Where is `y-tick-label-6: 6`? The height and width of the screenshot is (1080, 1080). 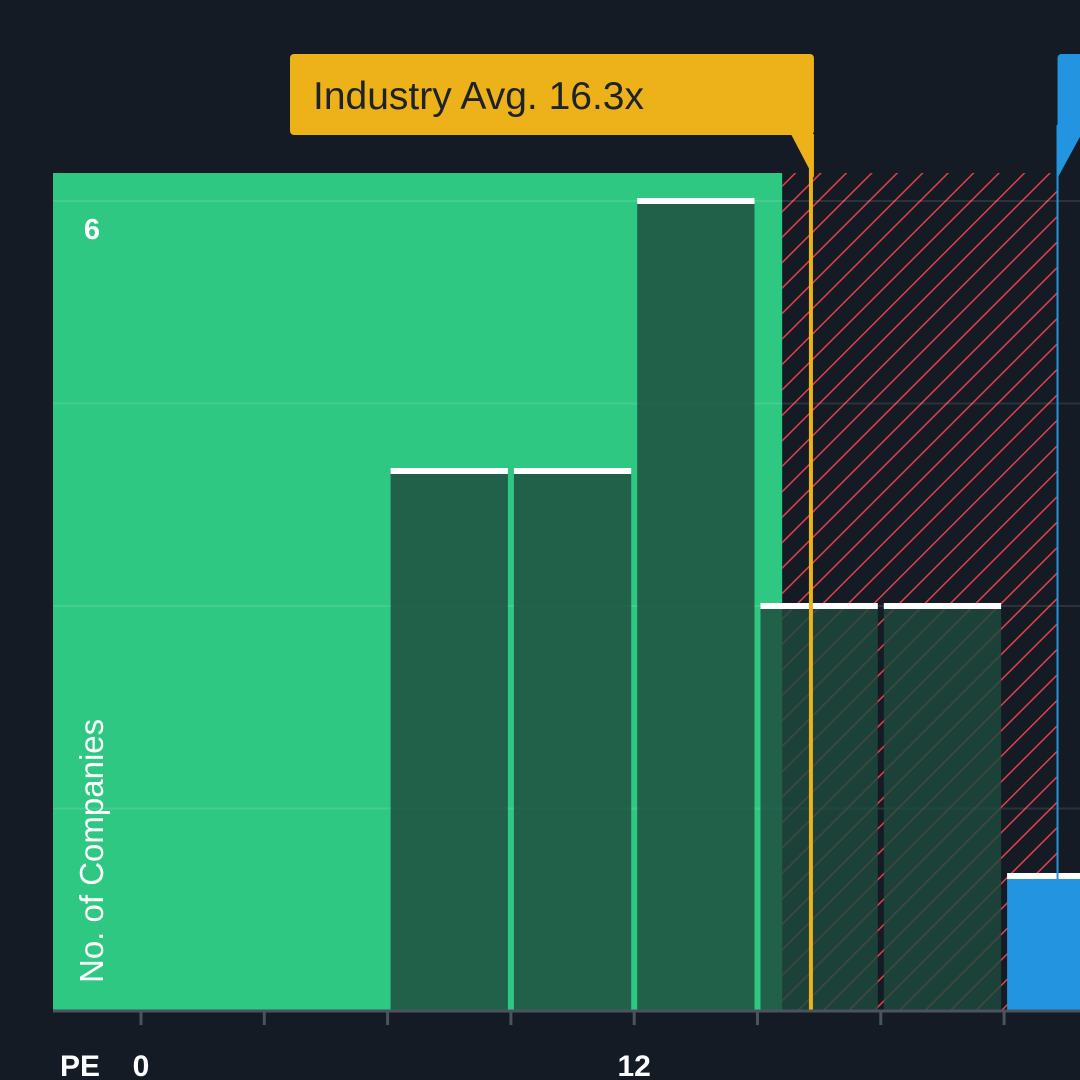
y-tick-label-6: 6 is located at coordinates (92, 230).